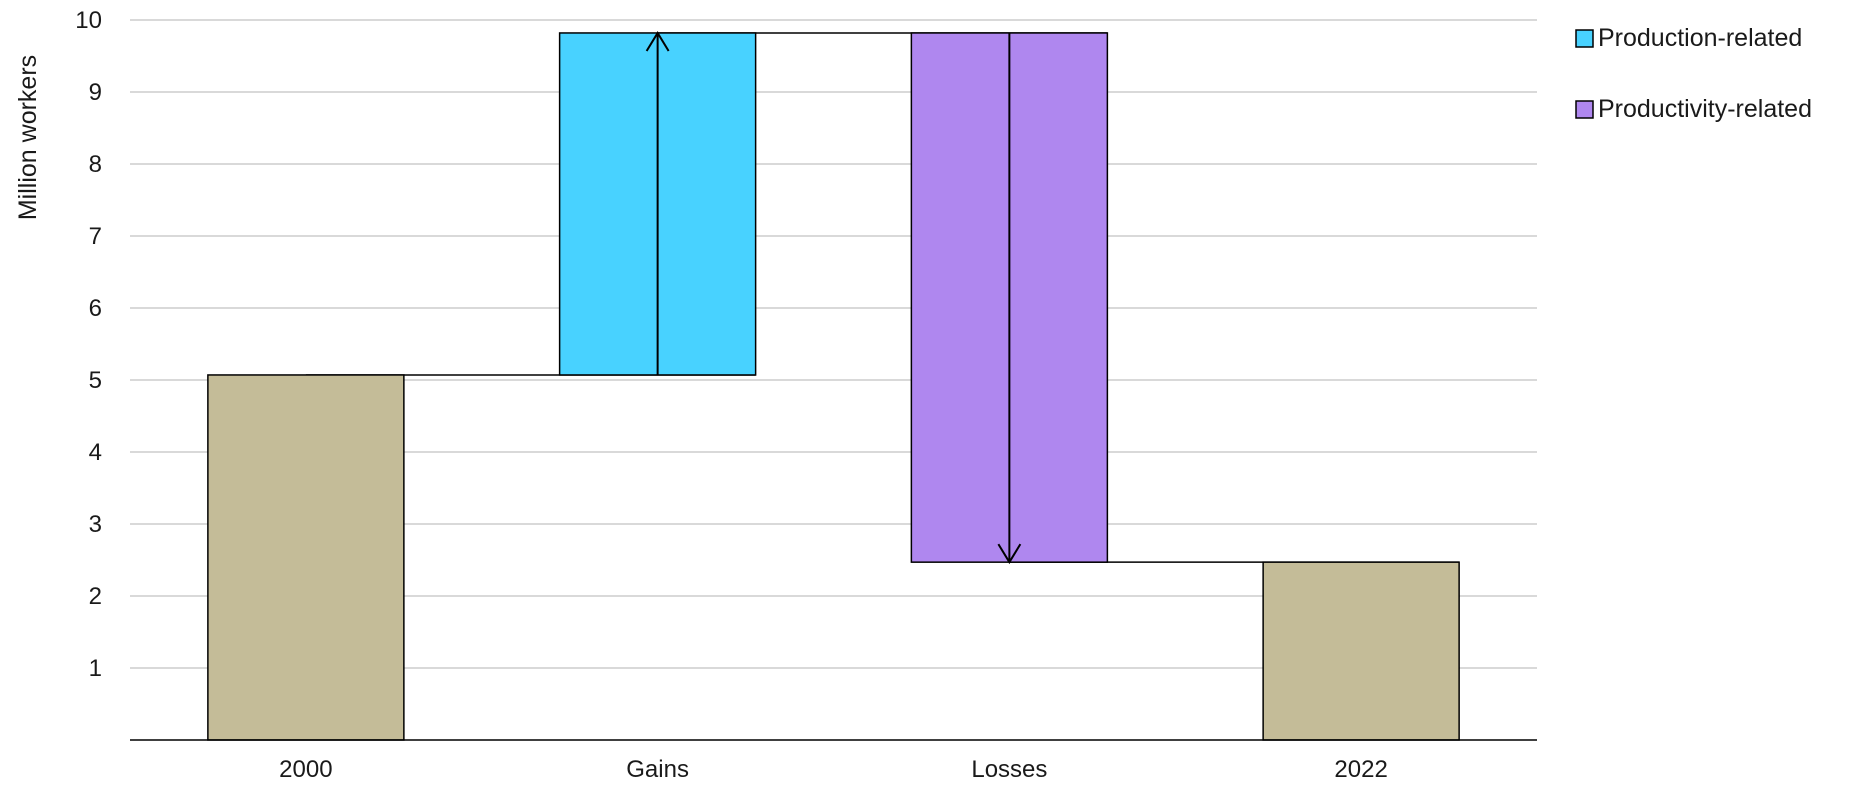  I want to click on legend-label: Production-related, so click(1700, 38).